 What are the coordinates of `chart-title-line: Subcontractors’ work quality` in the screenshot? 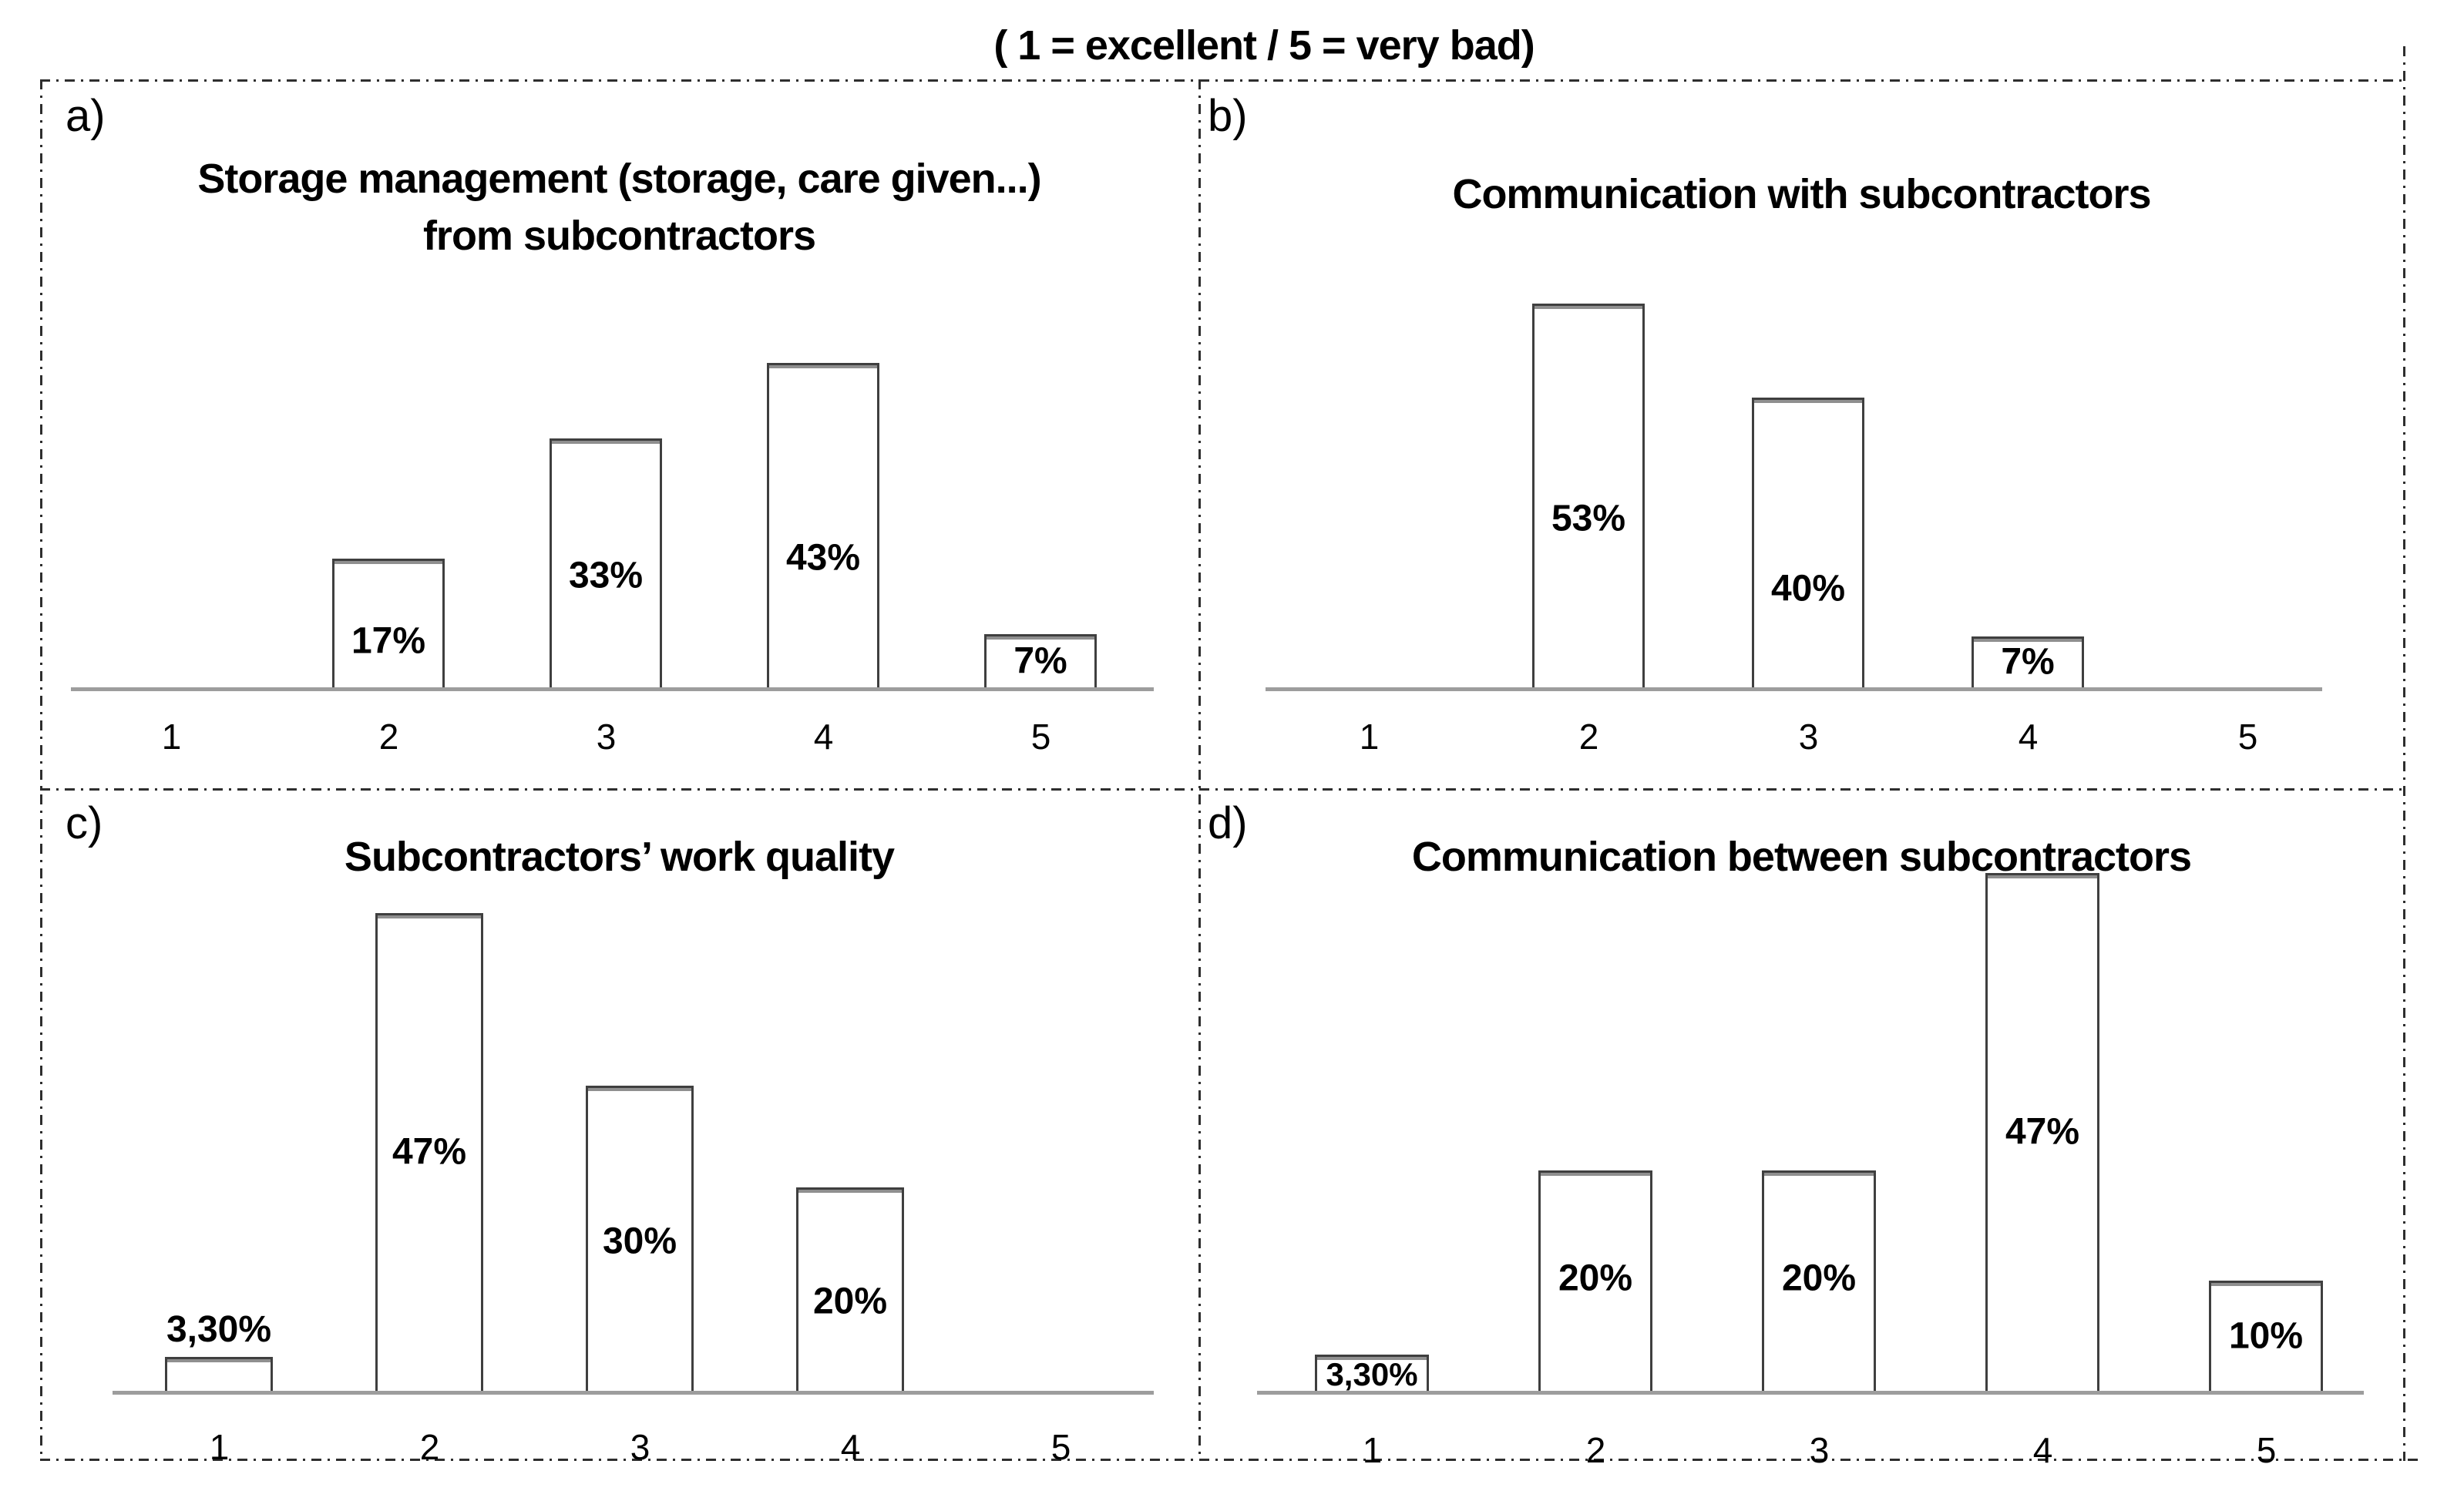 It's located at (619, 857).